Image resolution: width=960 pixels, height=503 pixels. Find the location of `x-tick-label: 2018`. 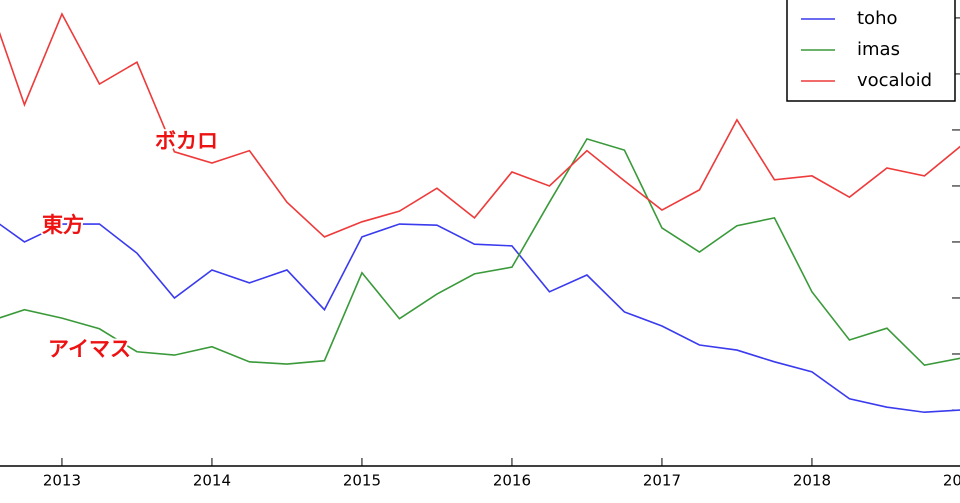

x-tick-label: 2018 is located at coordinates (812, 481).